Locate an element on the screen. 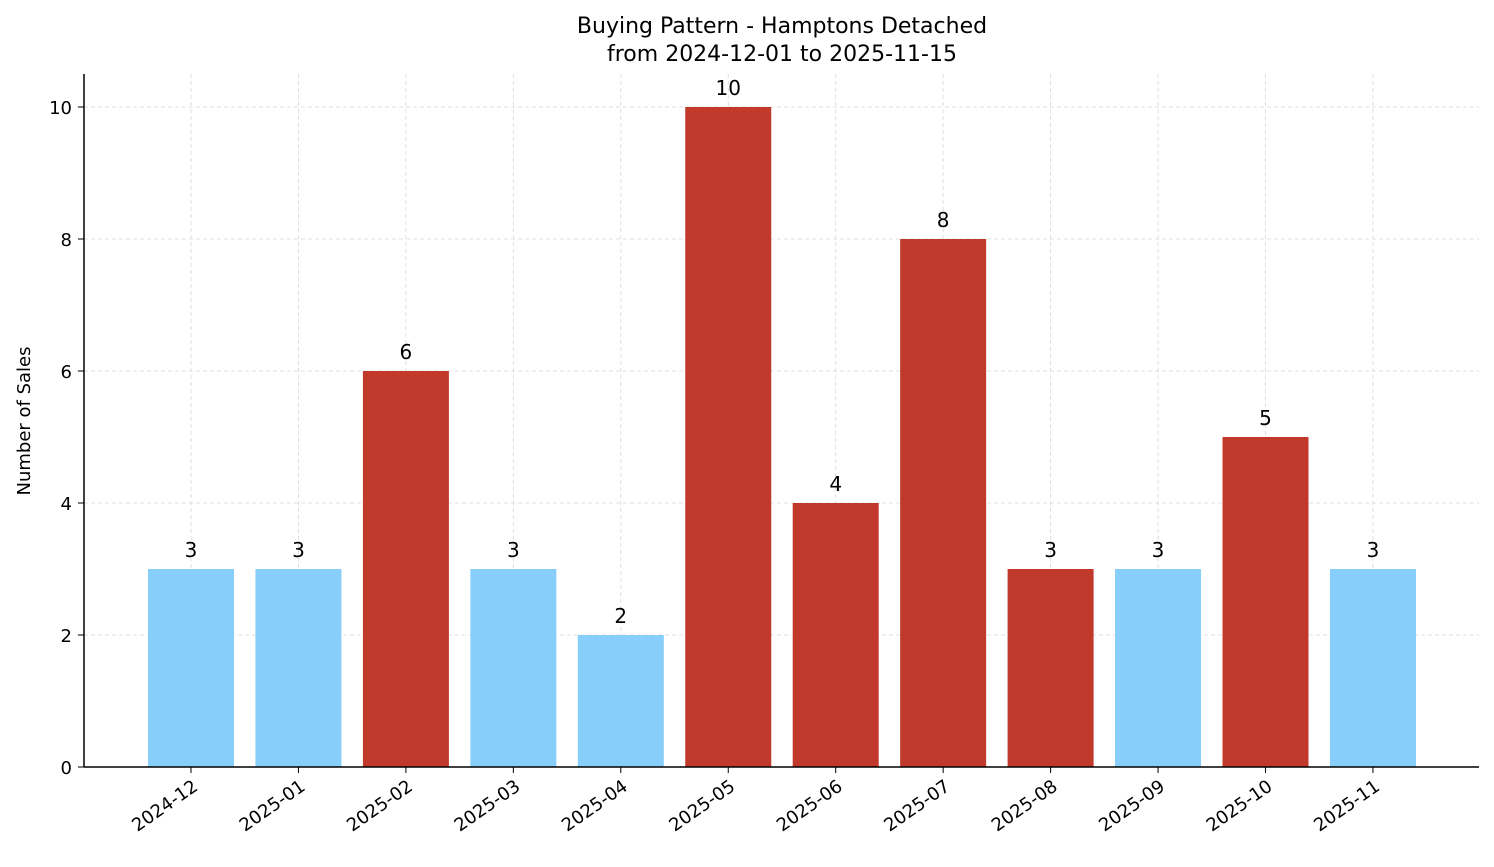  chart-title: Buying Pattern - Hamptons Detached is located at coordinates (782, 26).